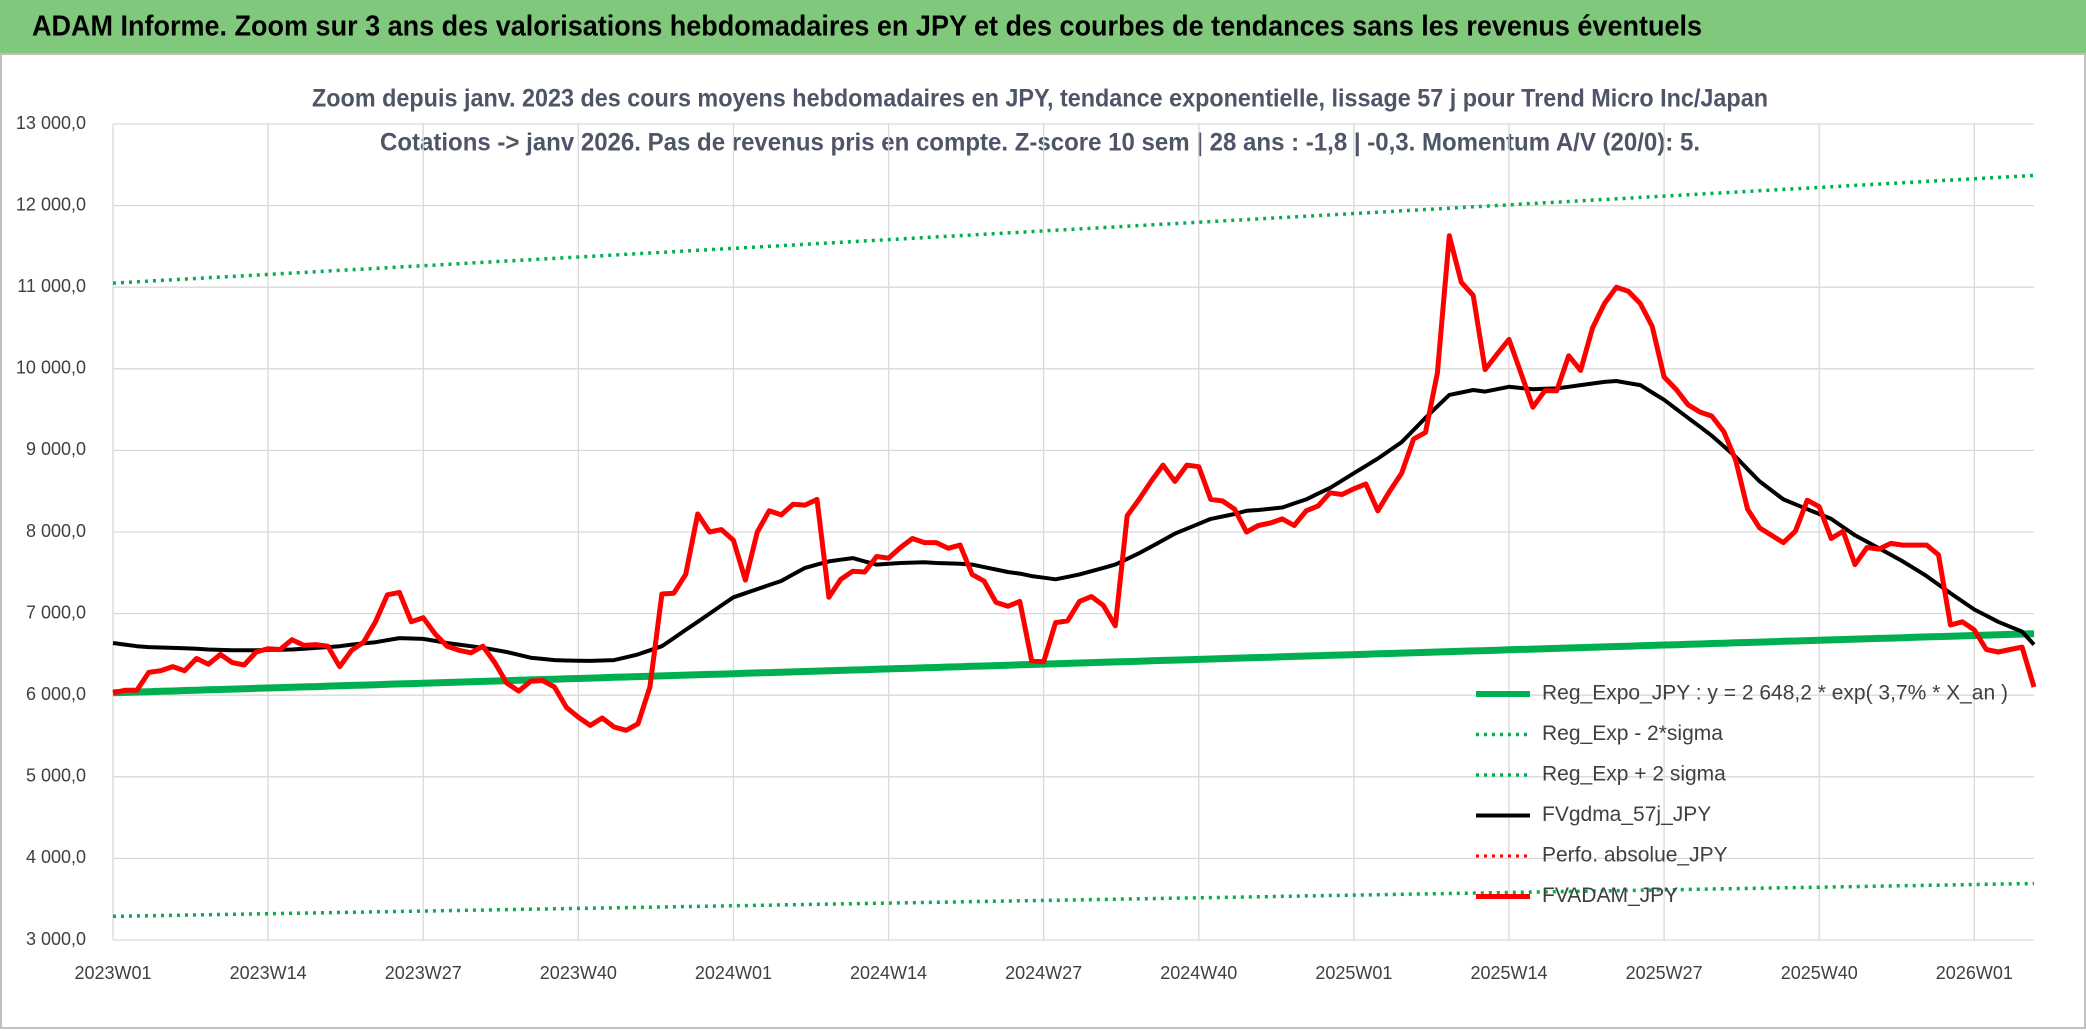 This screenshot has height=1031, width=2086. What do you see at coordinates (1198, 973) in the screenshot?
I see `x-tick-label: 2024W40` at bounding box center [1198, 973].